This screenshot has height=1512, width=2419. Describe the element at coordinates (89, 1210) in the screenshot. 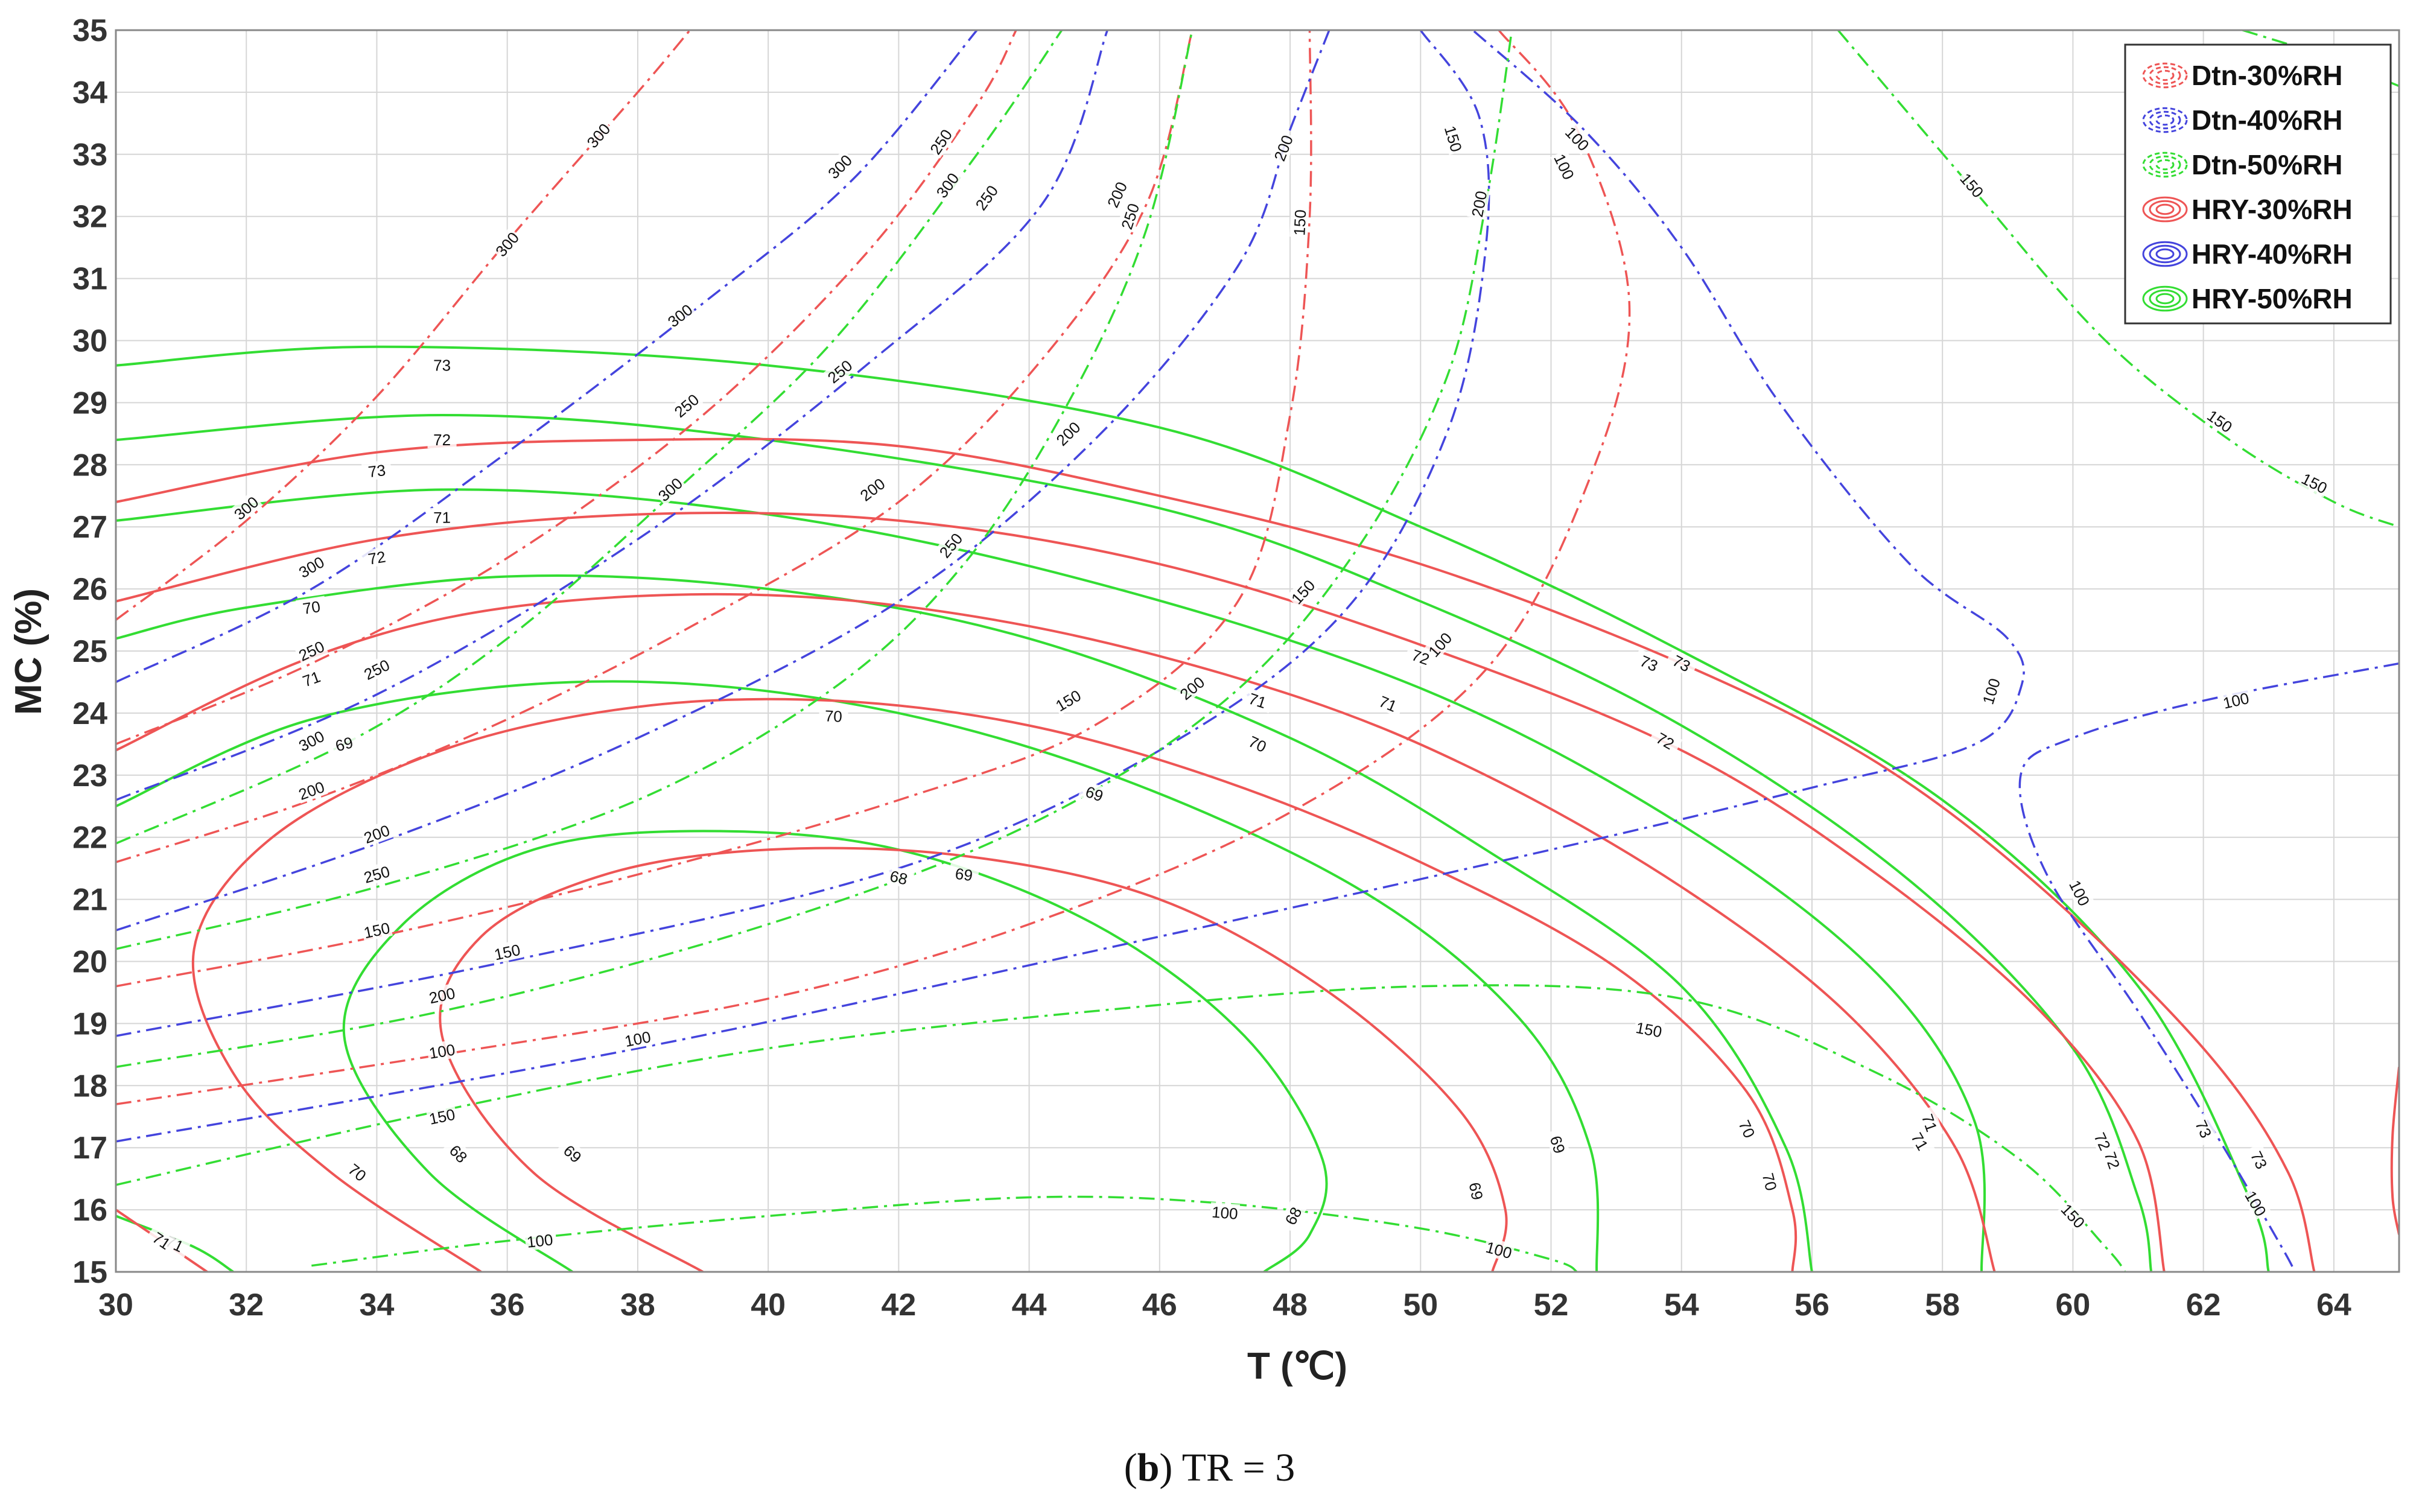

I see `y-tick-label: 16` at that location.